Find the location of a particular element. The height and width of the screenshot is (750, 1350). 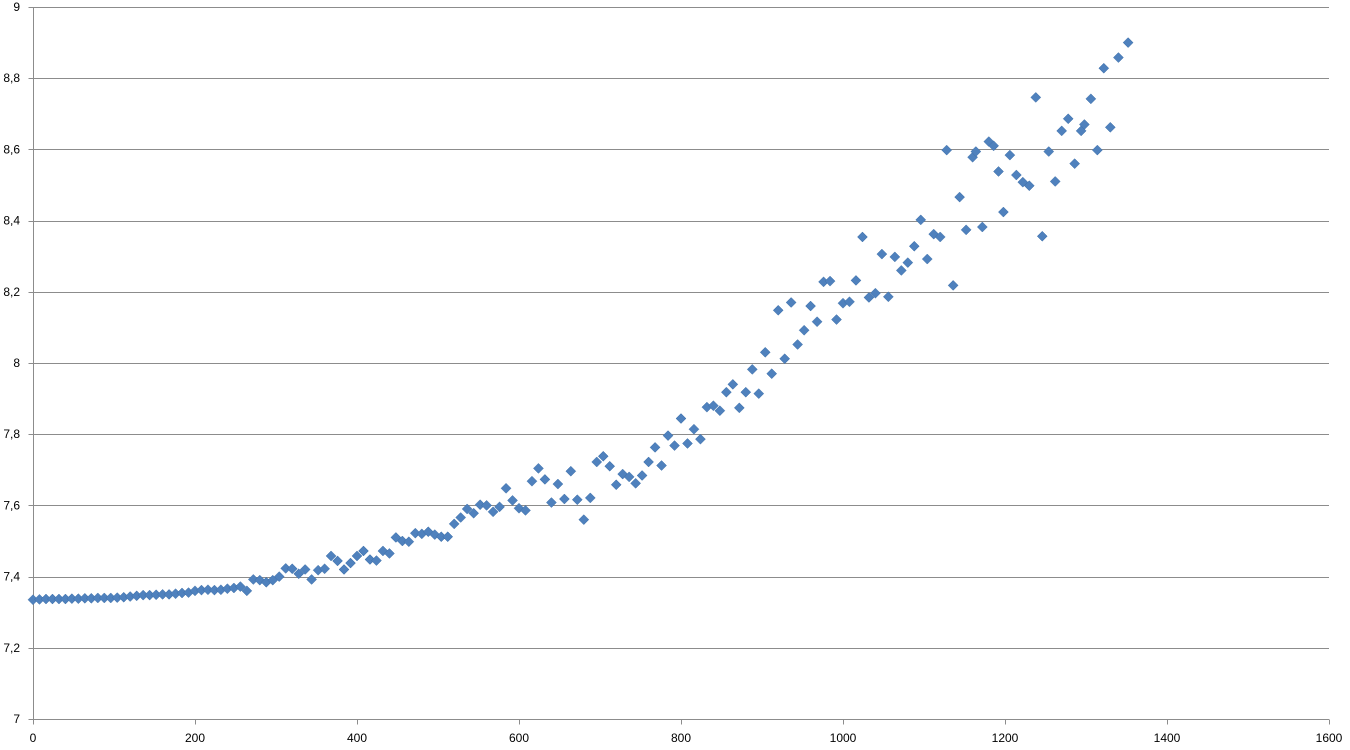

y-tick-label-6: 8,2 is located at coordinates (11, 292).